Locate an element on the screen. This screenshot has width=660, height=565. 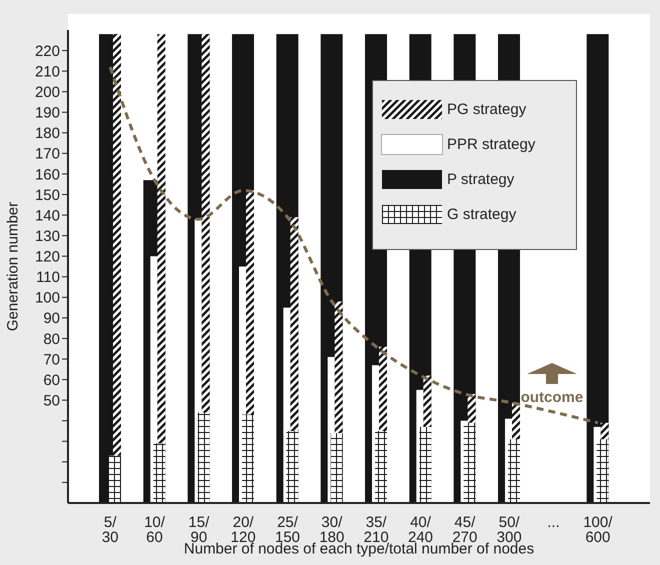
y-tick-label: 190 is located at coordinates (47, 113).